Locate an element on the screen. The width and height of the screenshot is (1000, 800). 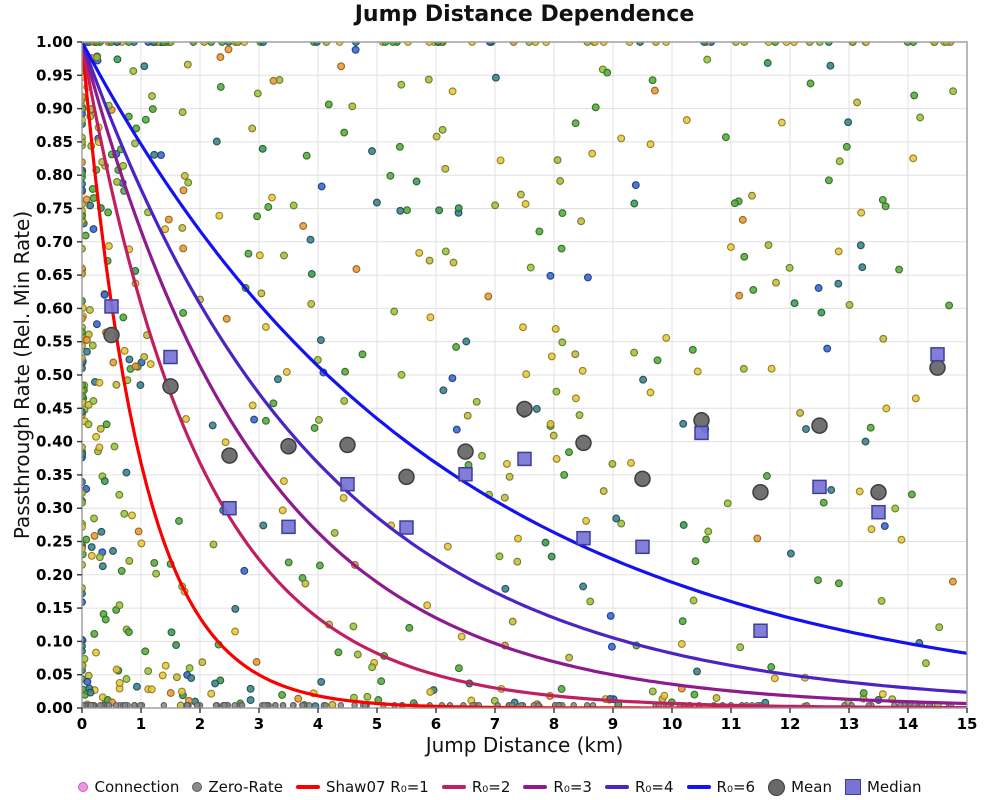
legend-item-label: R₀=2 is located at coordinates (491, 787).